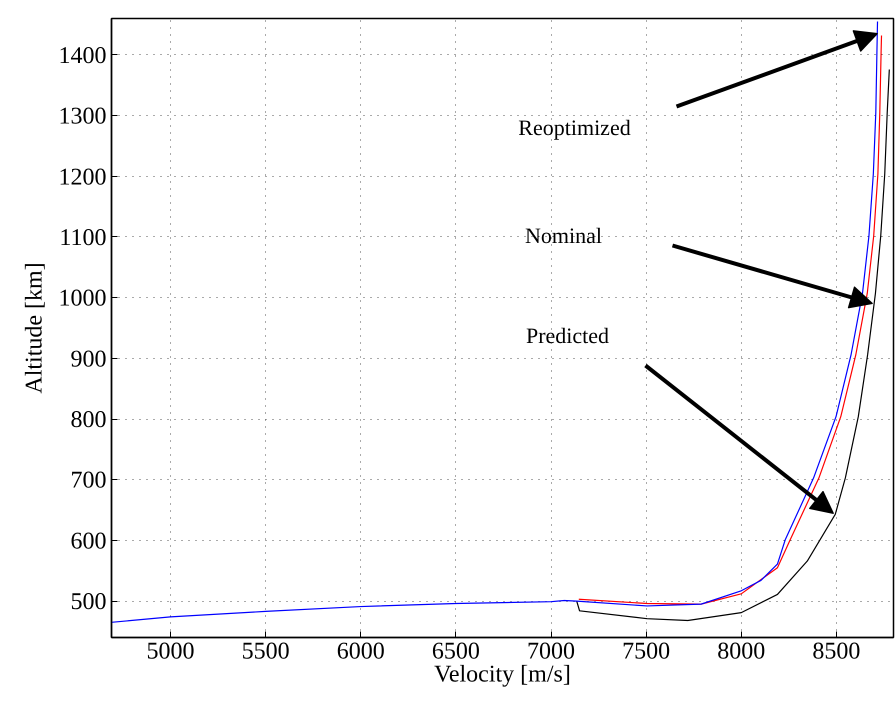  What do you see at coordinates (646, 651) in the screenshot?
I see `x-tick-label: 7500` at bounding box center [646, 651].